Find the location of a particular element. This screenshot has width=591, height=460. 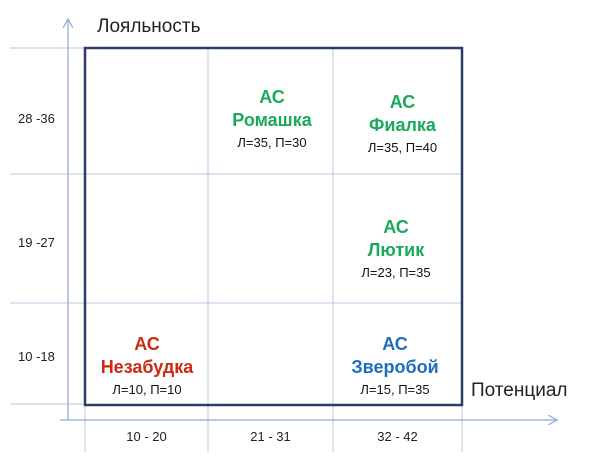

cell-name: Зверобой is located at coordinates (395, 366).